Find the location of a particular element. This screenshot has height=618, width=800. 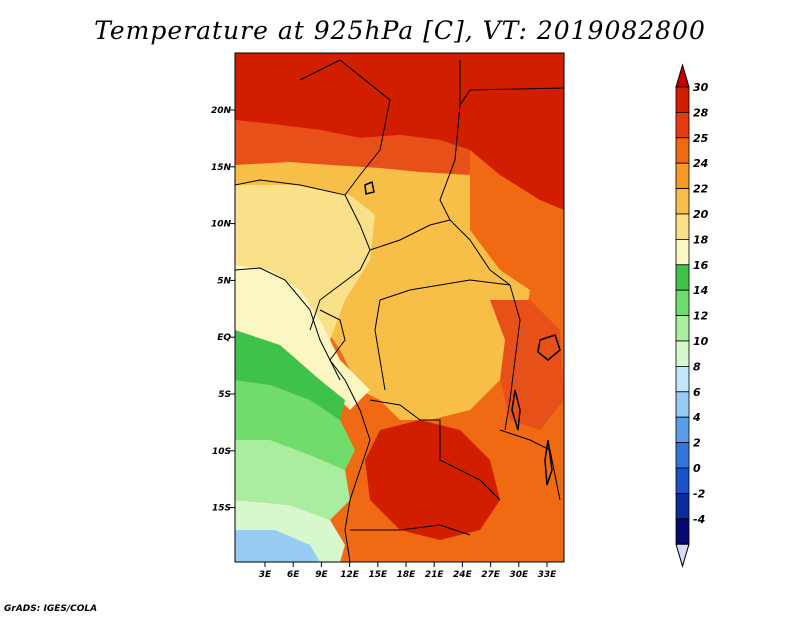

colorbar-label: 4 is located at coordinates (696, 417).